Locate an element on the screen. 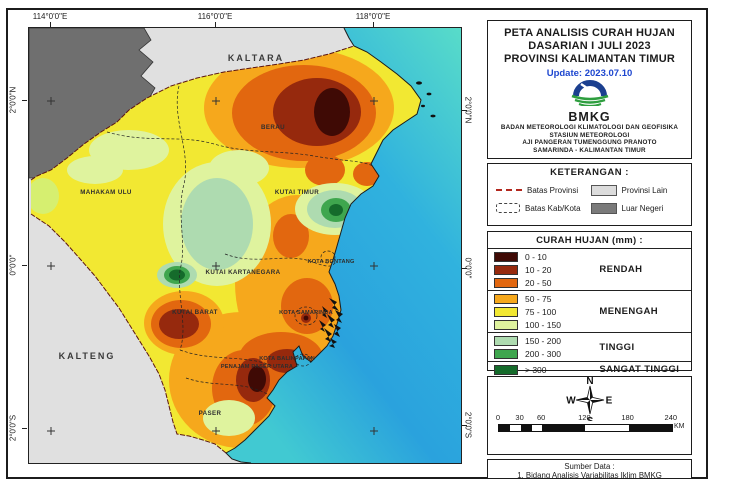 The width and height of the screenshot is (730, 487). label-kalteng: KALTENG is located at coordinates (87, 356).